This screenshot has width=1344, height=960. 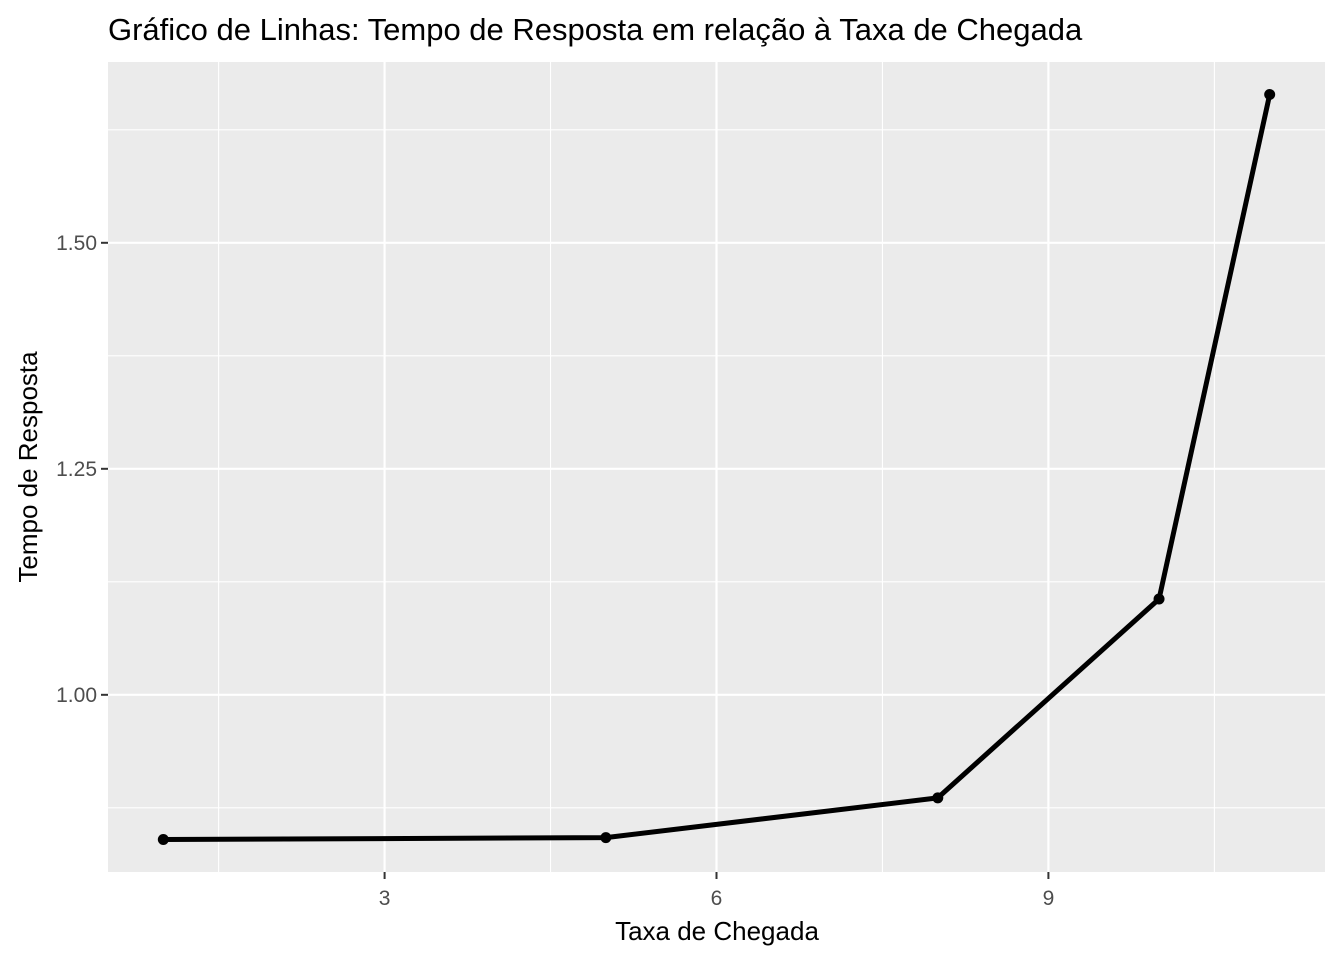 What do you see at coordinates (28, 467) in the screenshot?
I see `y-axis-title: Tempo de Resposta` at bounding box center [28, 467].